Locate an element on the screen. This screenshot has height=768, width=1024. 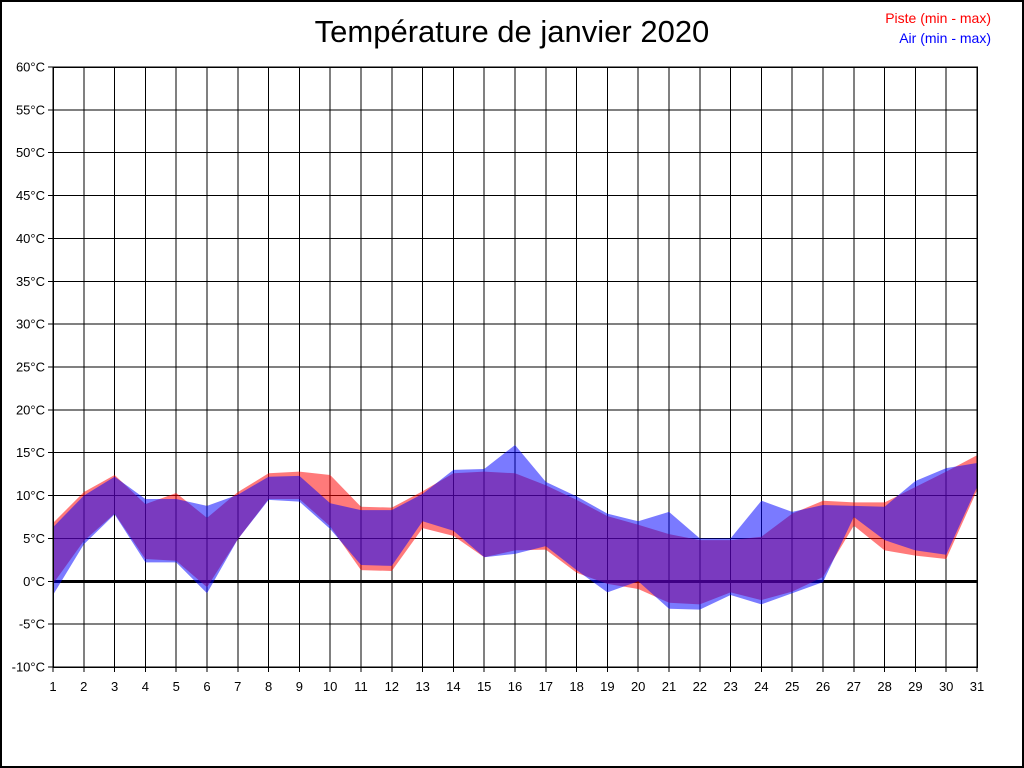
x-tick-label: 10 is located at coordinates (330, 686).